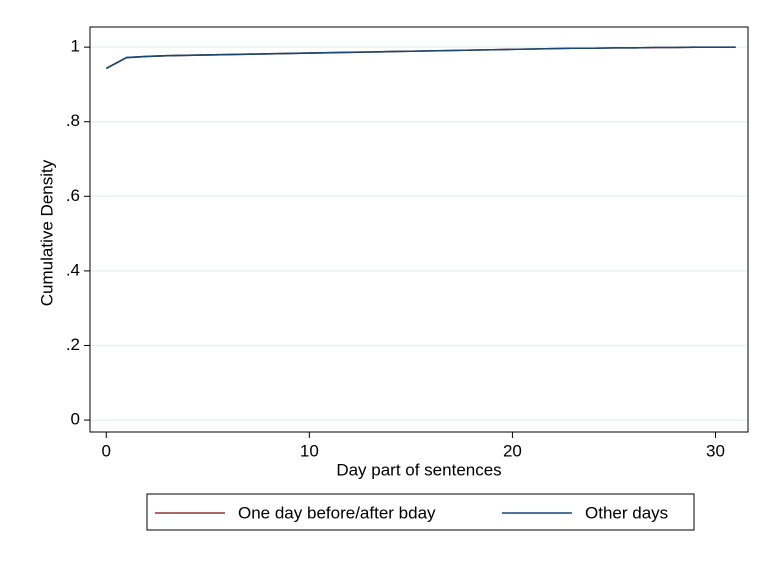 The image size is (764, 563). What do you see at coordinates (309, 450) in the screenshot?
I see `x-tick-label: 10` at bounding box center [309, 450].